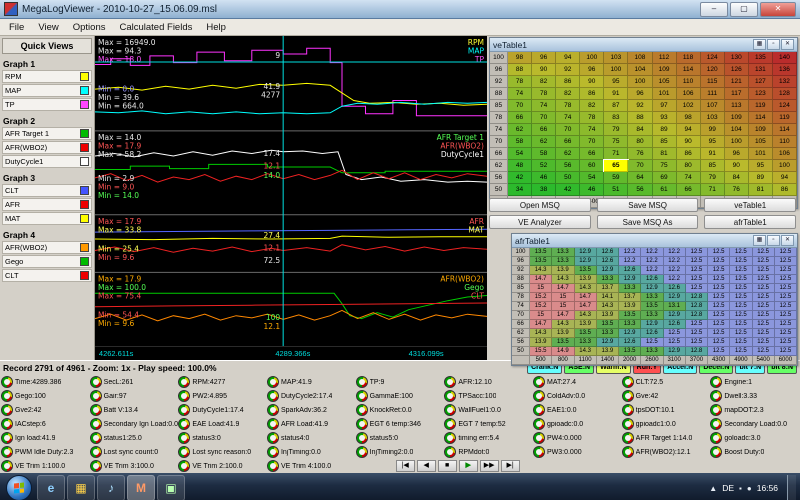 Image resolution: width=800 pixels, height=500 pixels. Describe the element at coordinates (750, 205) in the screenshot. I see `vetable-toggle-button: veTable1` at that location.